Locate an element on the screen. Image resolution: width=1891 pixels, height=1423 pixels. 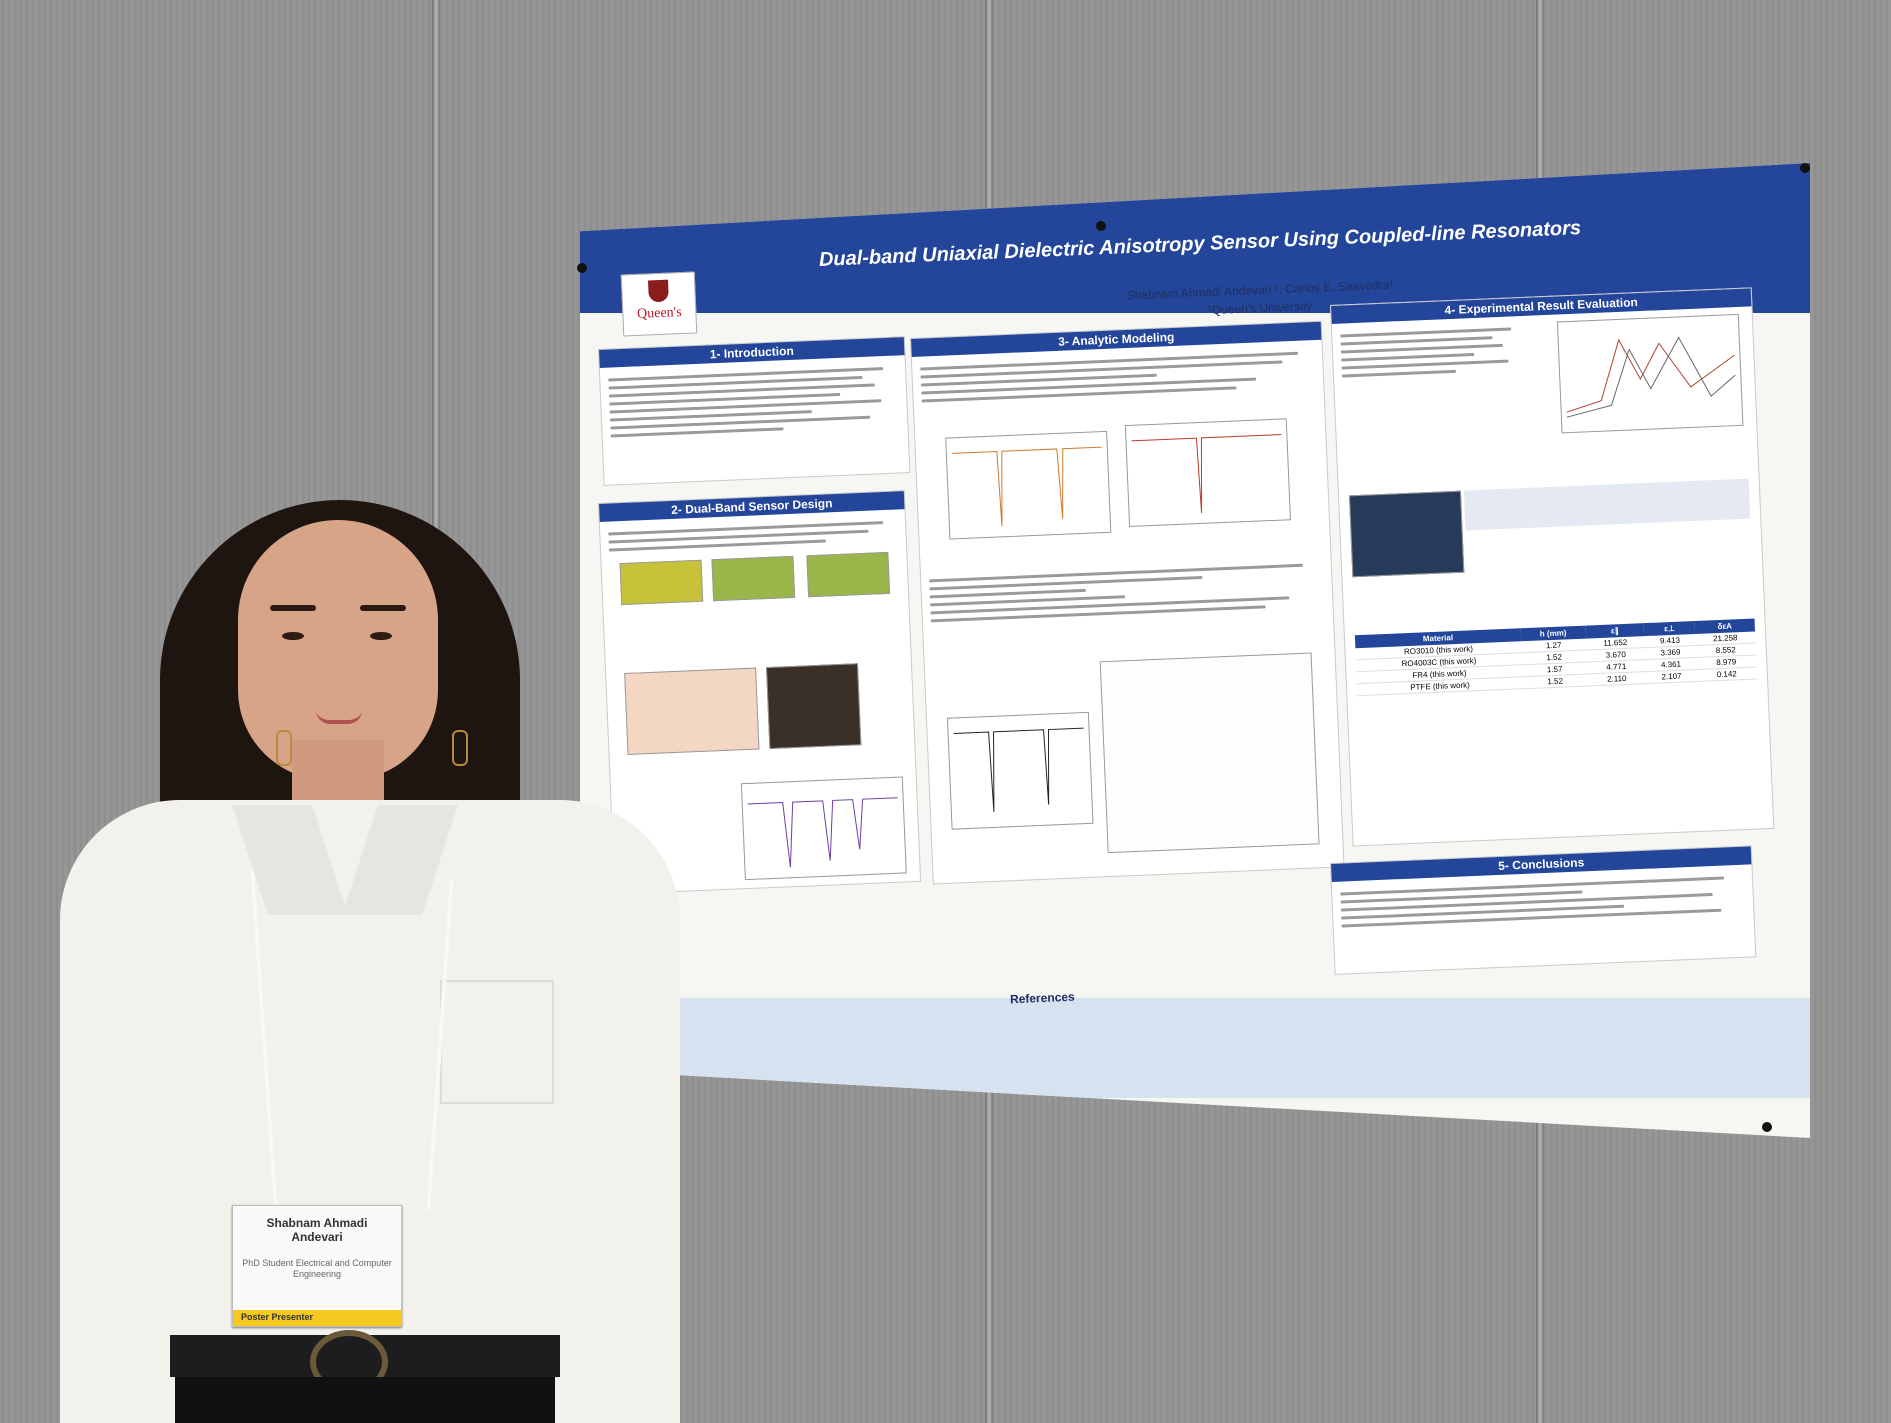
badge-name: Shabnam Ahmadi Andevari is located at coordinates (317, 1230).